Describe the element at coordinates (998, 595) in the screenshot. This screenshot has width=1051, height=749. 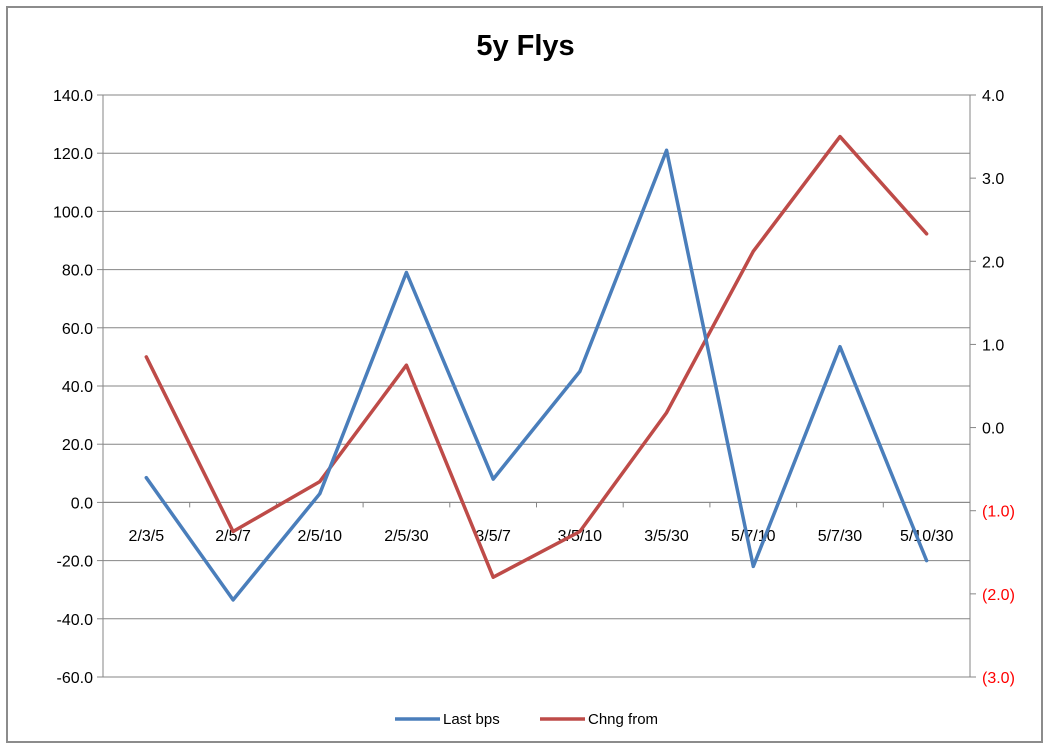
I see `y-right-tick-label: (2.0)` at that location.